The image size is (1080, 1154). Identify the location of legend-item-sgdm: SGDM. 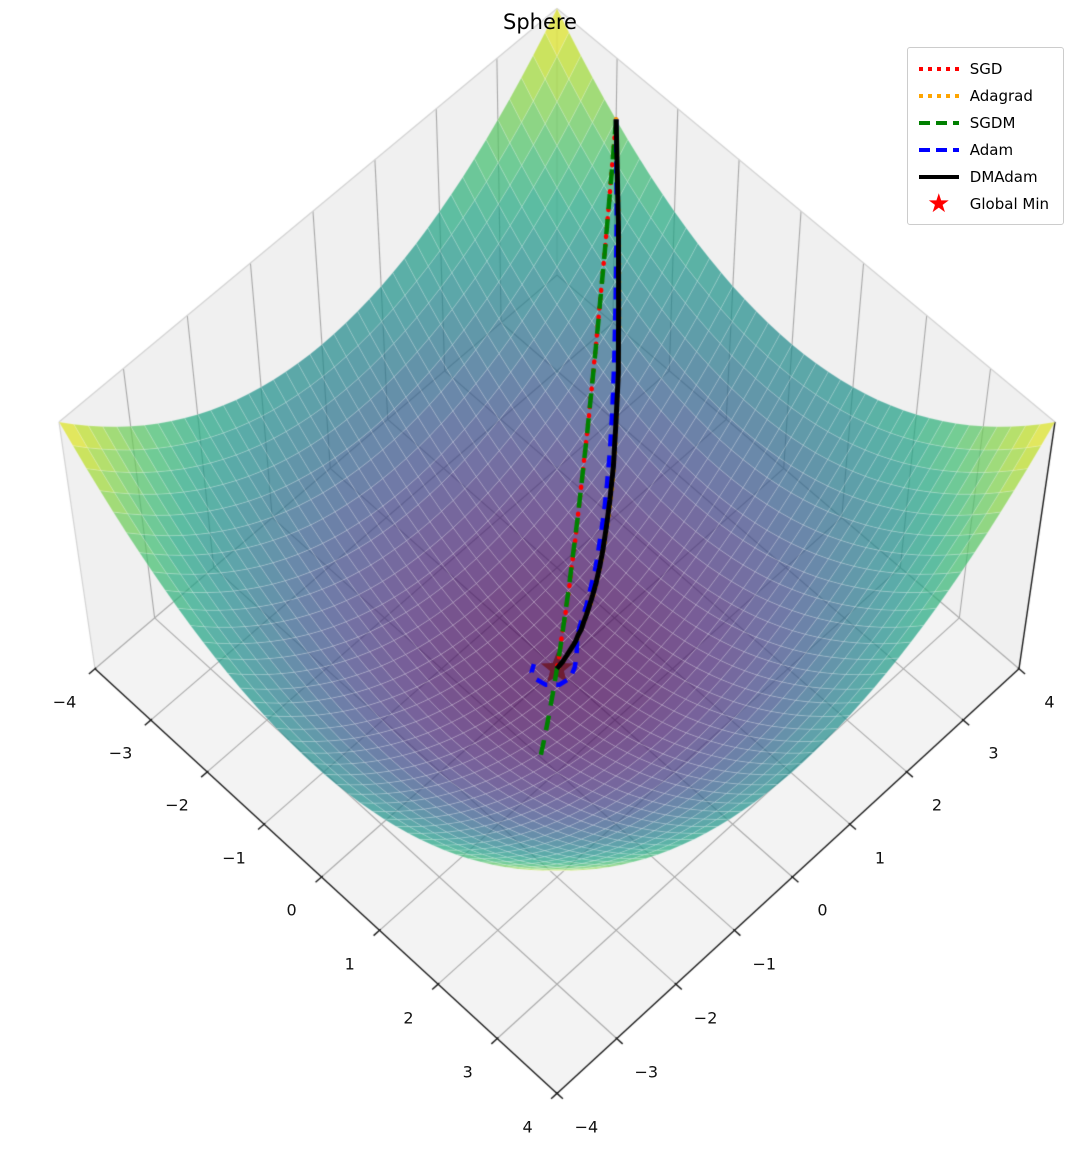
(983, 122).